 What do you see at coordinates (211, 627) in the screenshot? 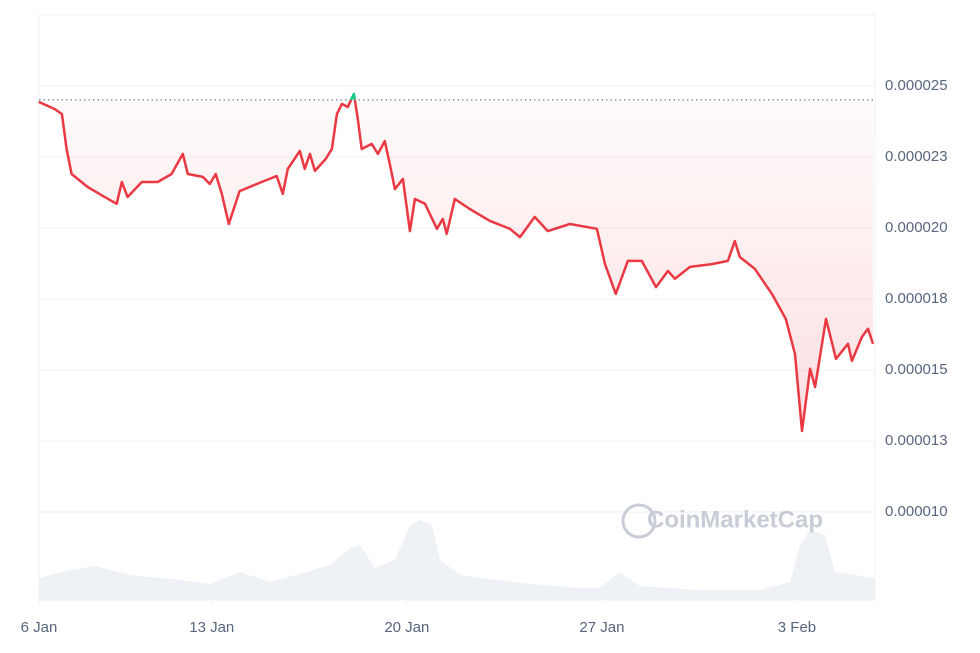
I see `x-tick-label: 13 Jan` at bounding box center [211, 627].